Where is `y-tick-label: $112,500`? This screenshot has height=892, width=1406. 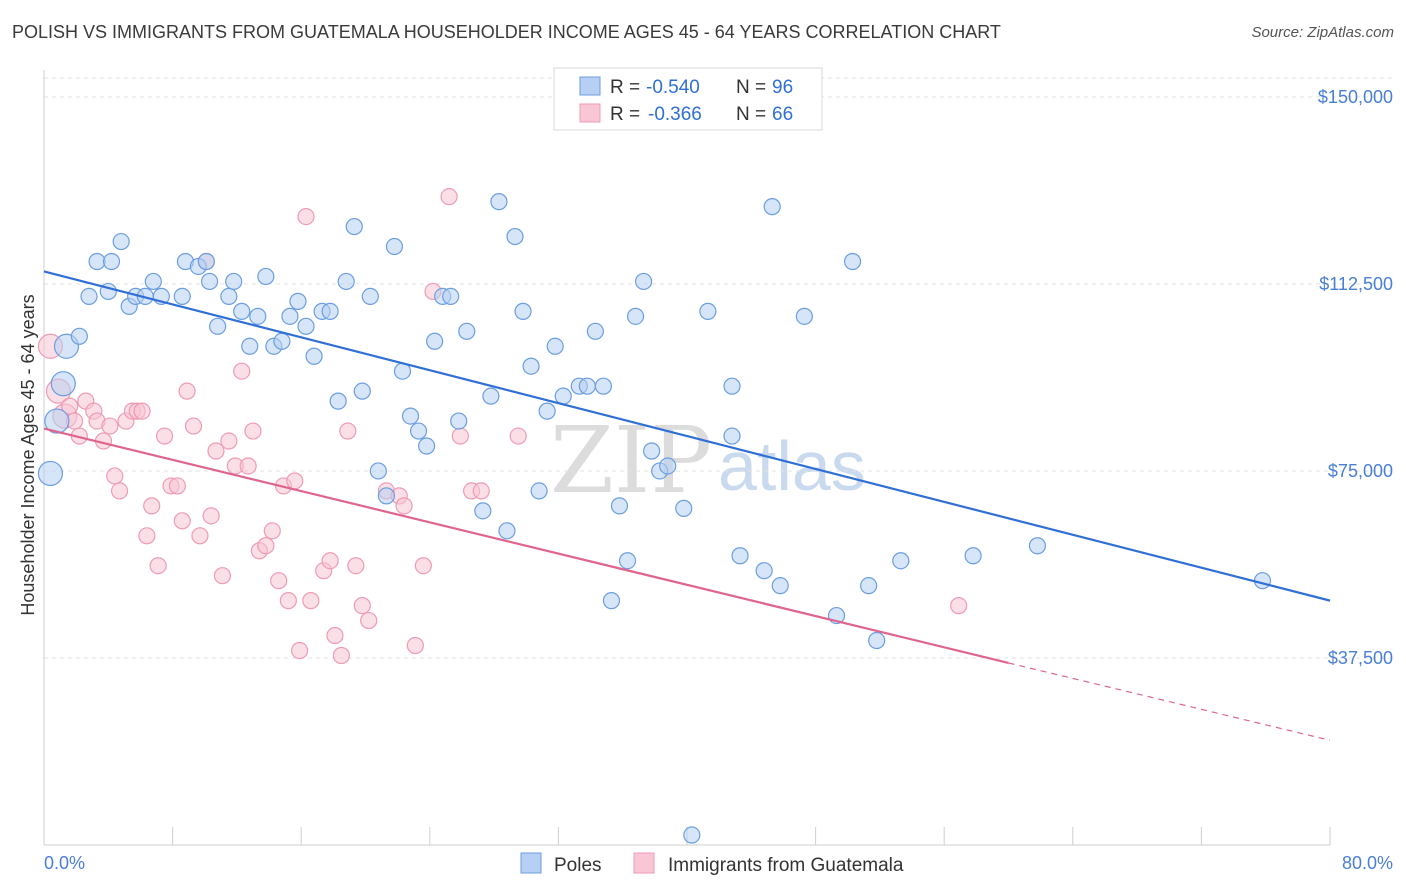 y-tick-label: $112,500 is located at coordinates (1356, 284).